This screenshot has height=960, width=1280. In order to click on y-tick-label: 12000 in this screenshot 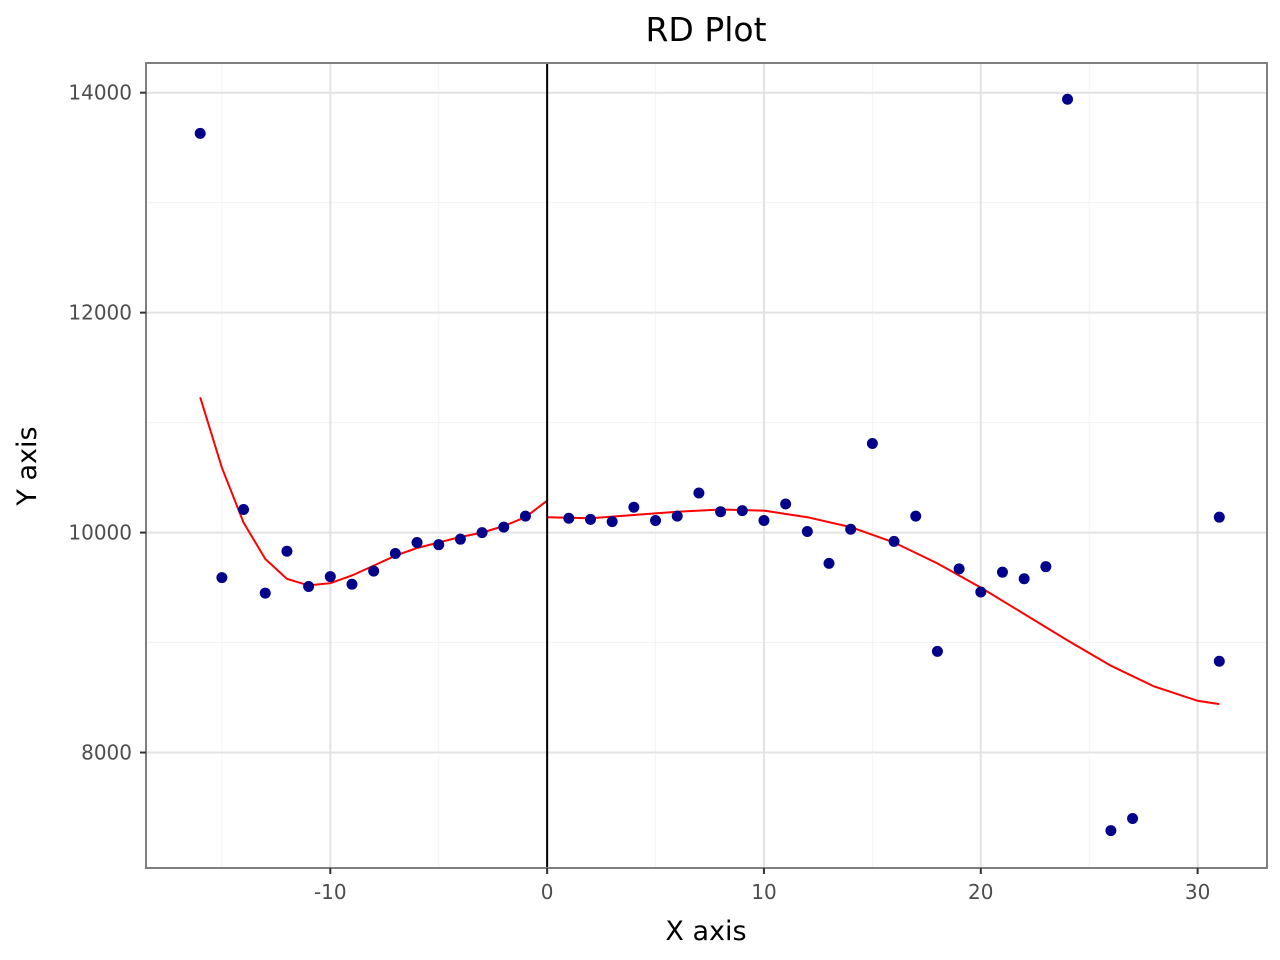, I will do `click(100, 313)`.